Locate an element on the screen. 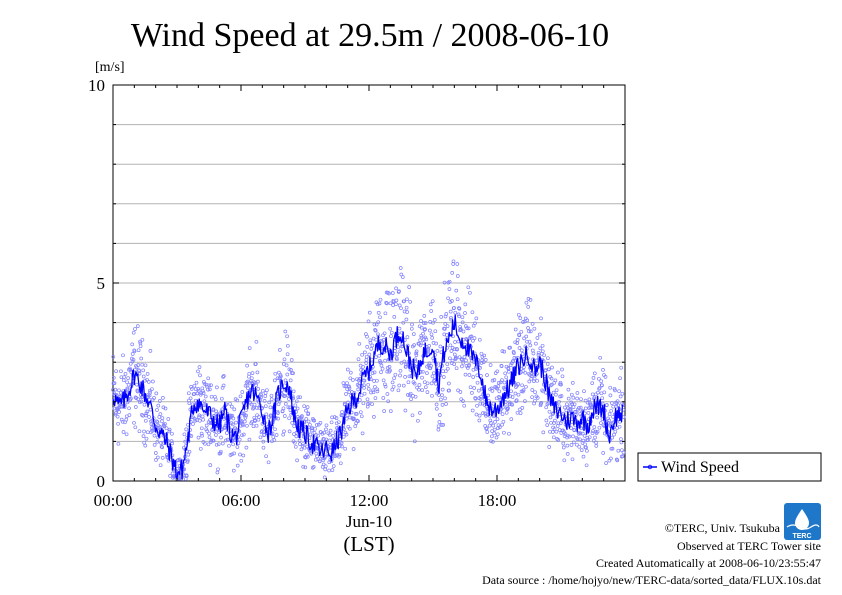  legend-box is located at coordinates (729, 467).